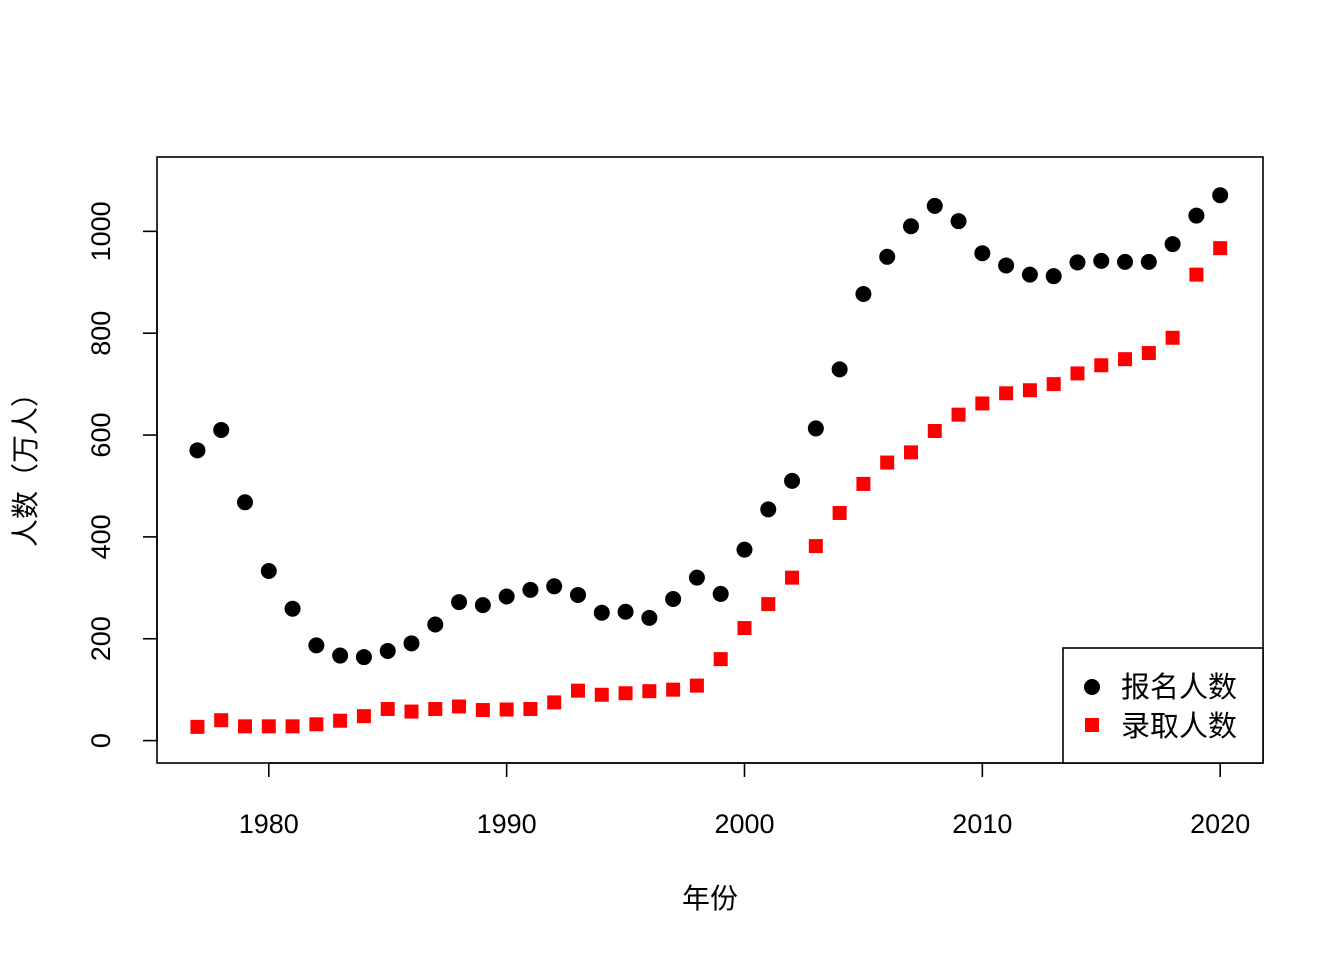 The image size is (1344, 960). What do you see at coordinates (411, 643) in the screenshot?
I see `point-apply-1986` at bounding box center [411, 643].